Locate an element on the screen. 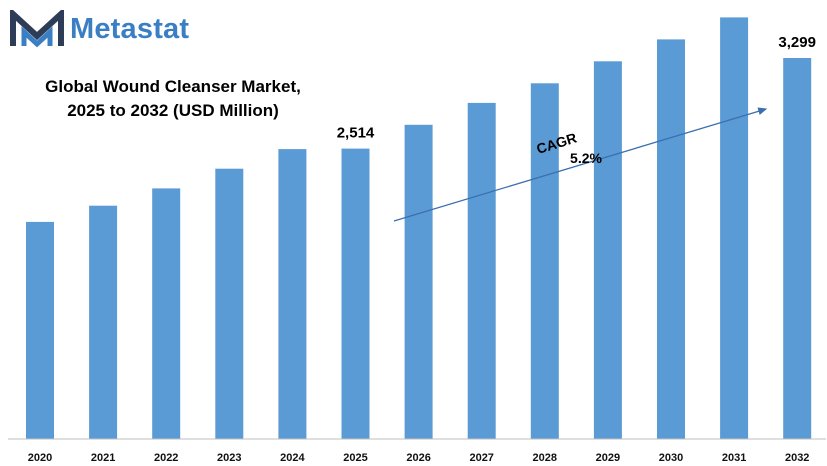  x-tick-2025: 2025 is located at coordinates (355, 458).